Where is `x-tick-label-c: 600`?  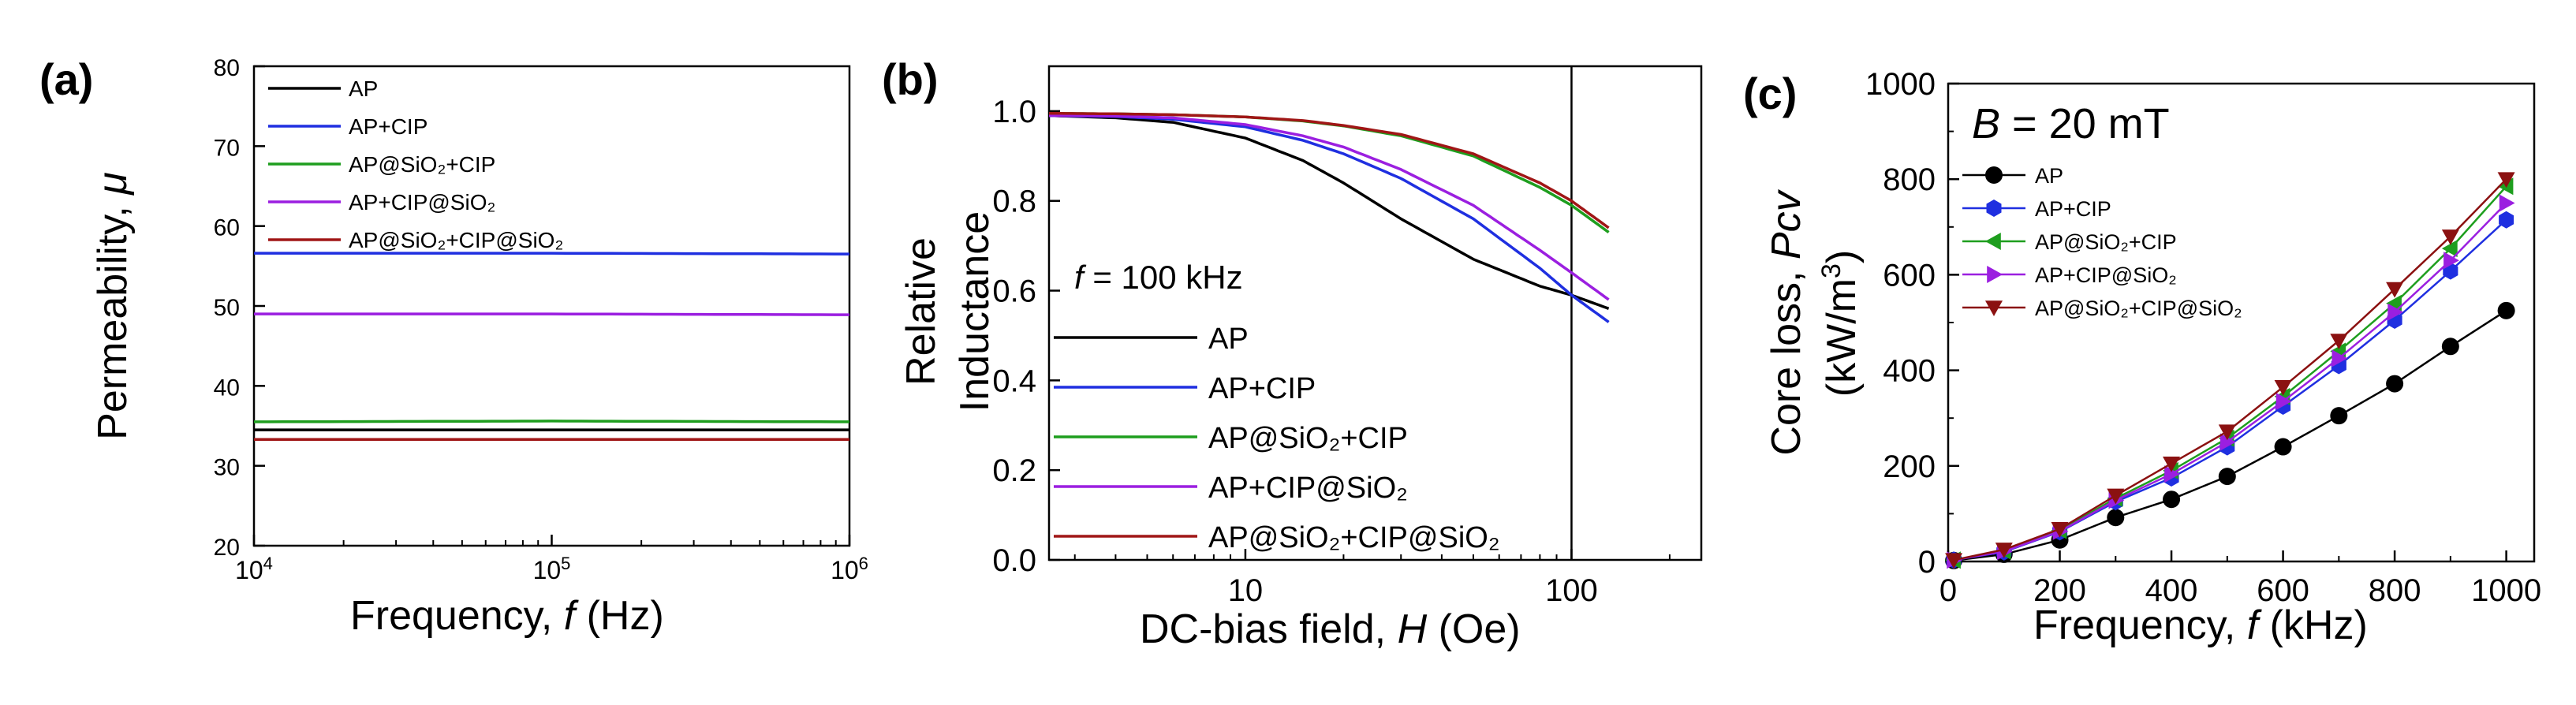
x-tick-label-c: 600 is located at coordinates (2283, 590).